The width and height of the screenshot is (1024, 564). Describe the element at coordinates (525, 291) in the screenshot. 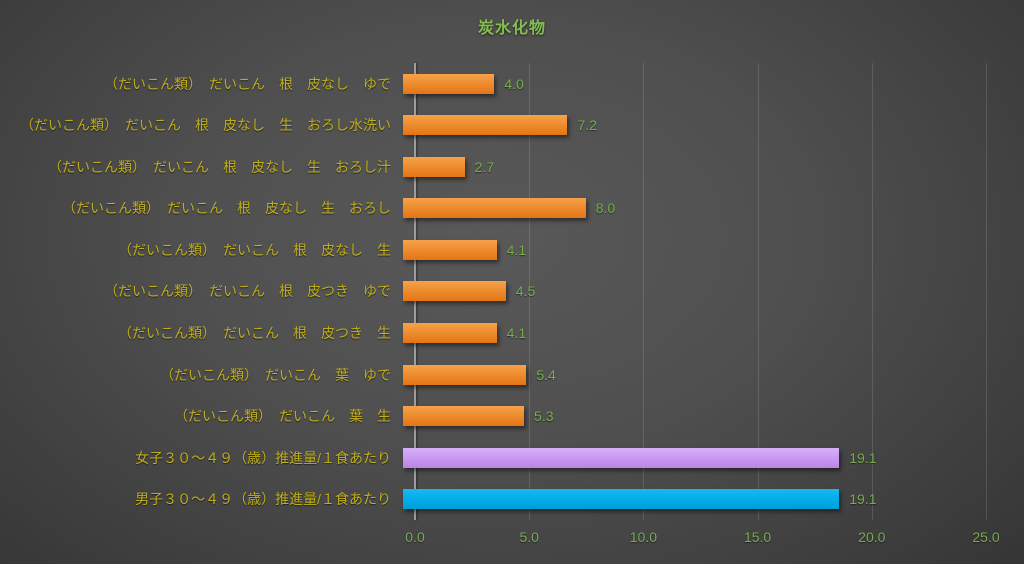

I see `value-label: 4.5` at that location.